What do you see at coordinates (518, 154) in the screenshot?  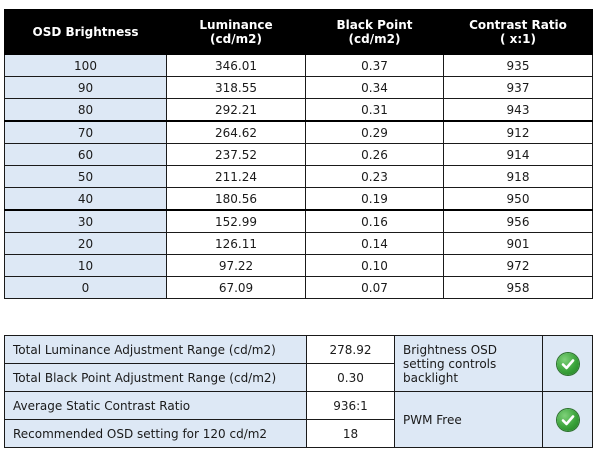 I see `contrast-cell: 914` at bounding box center [518, 154].